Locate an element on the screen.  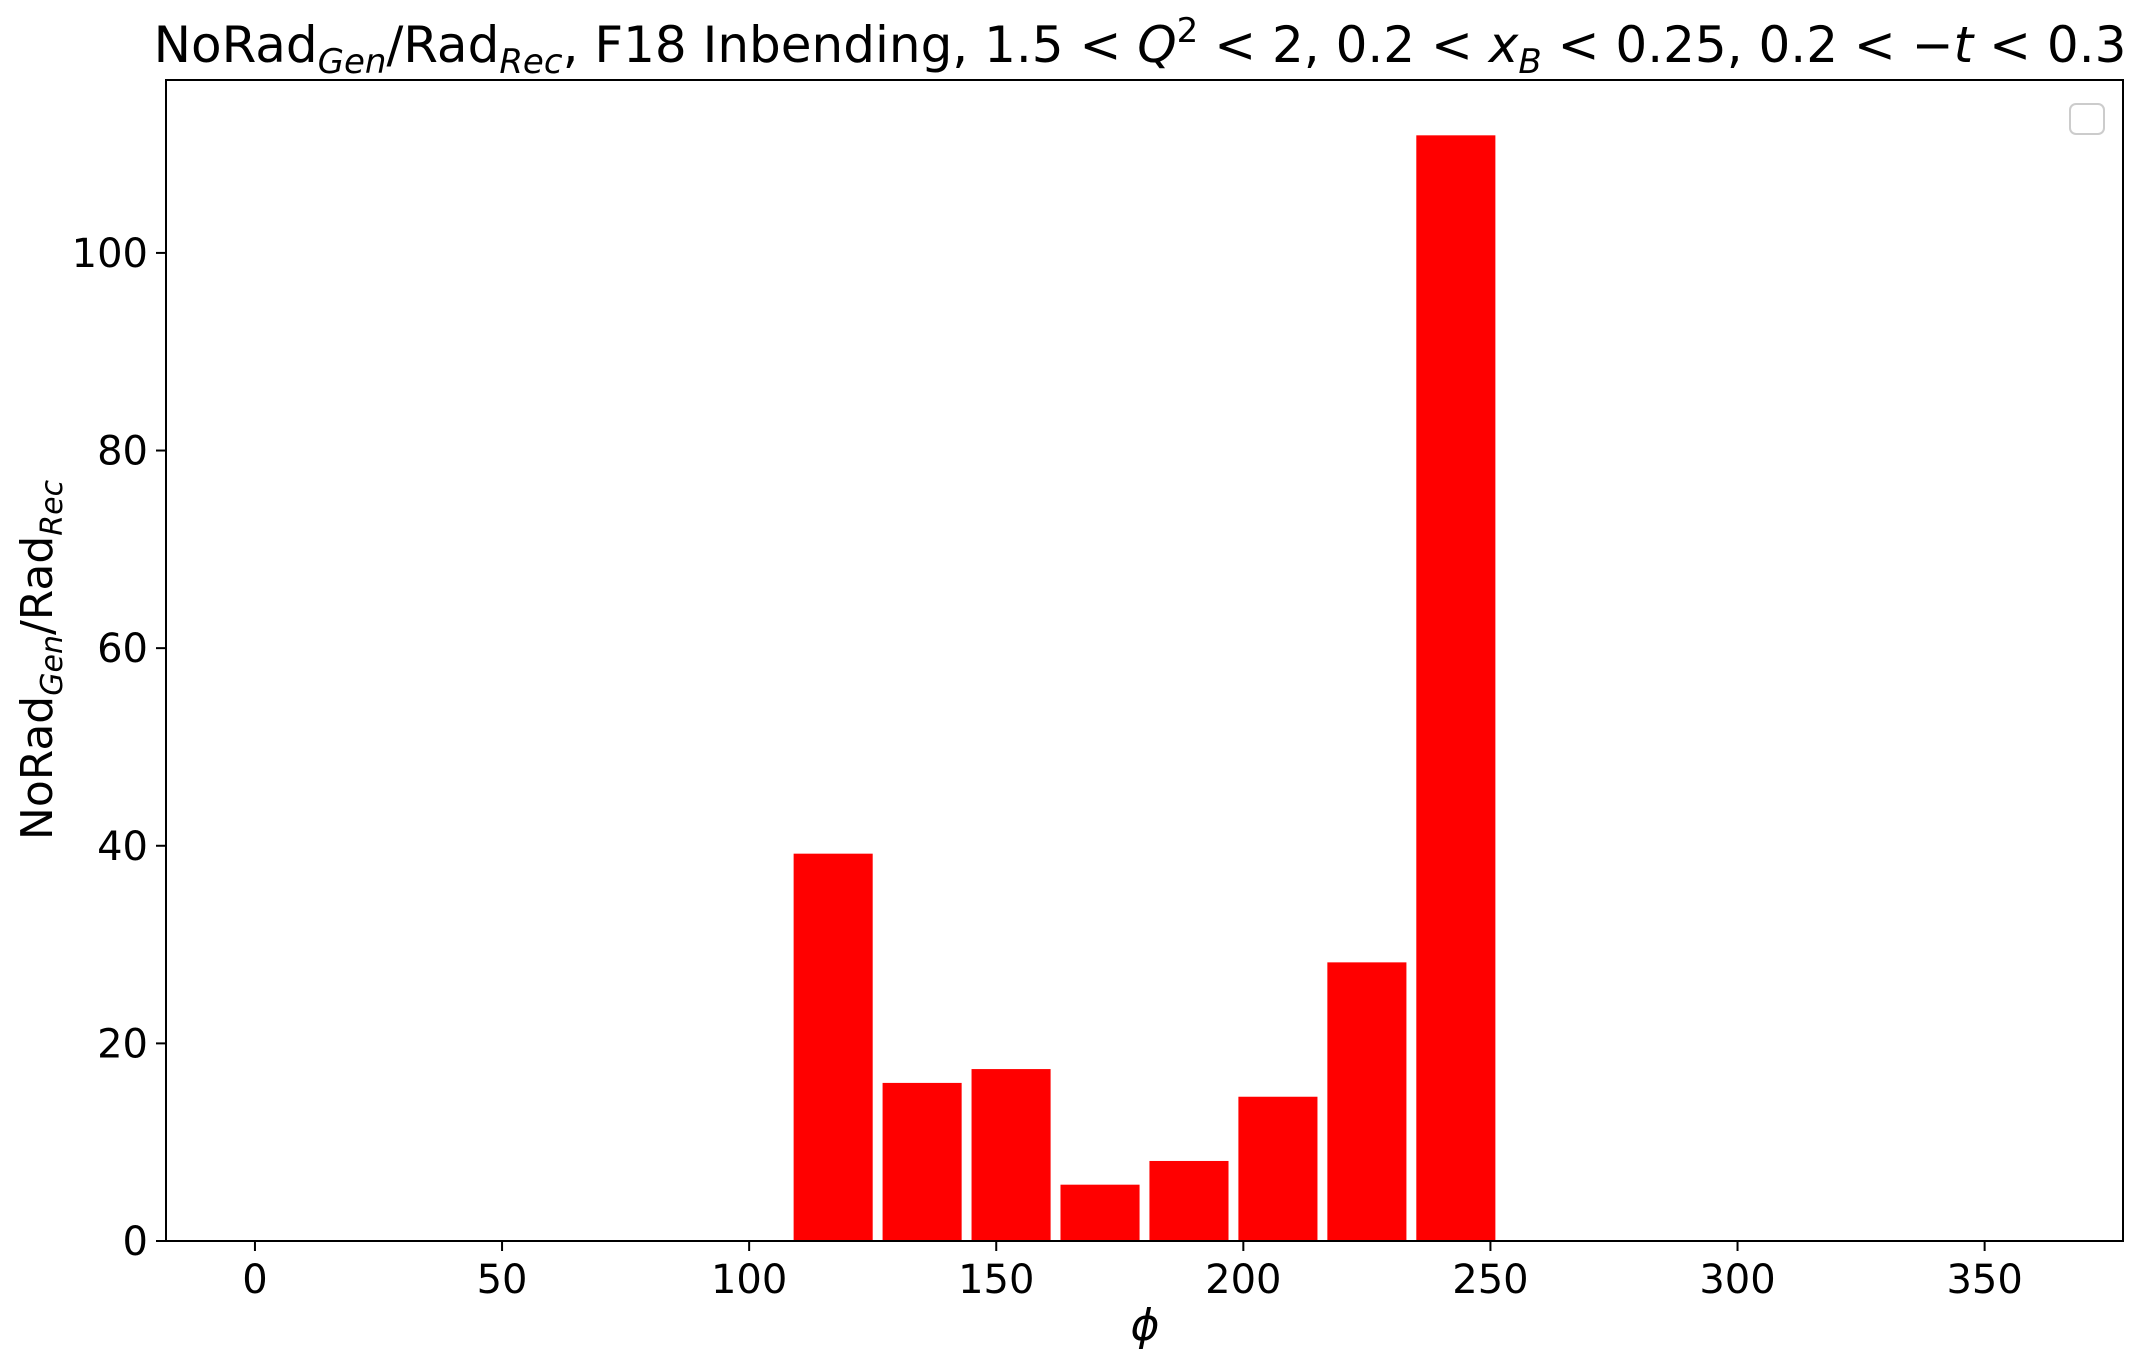
ylabel-rad: /Rad is located at coordinates (37, 585).